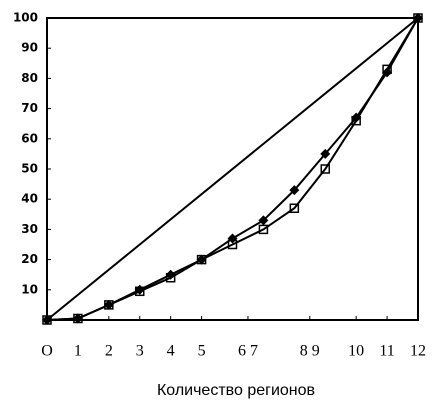 The image size is (435, 406). What do you see at coordinates (29, 289) in the screenshot?
I see `y-tick-label: 10` at bounding box center [29, 289].